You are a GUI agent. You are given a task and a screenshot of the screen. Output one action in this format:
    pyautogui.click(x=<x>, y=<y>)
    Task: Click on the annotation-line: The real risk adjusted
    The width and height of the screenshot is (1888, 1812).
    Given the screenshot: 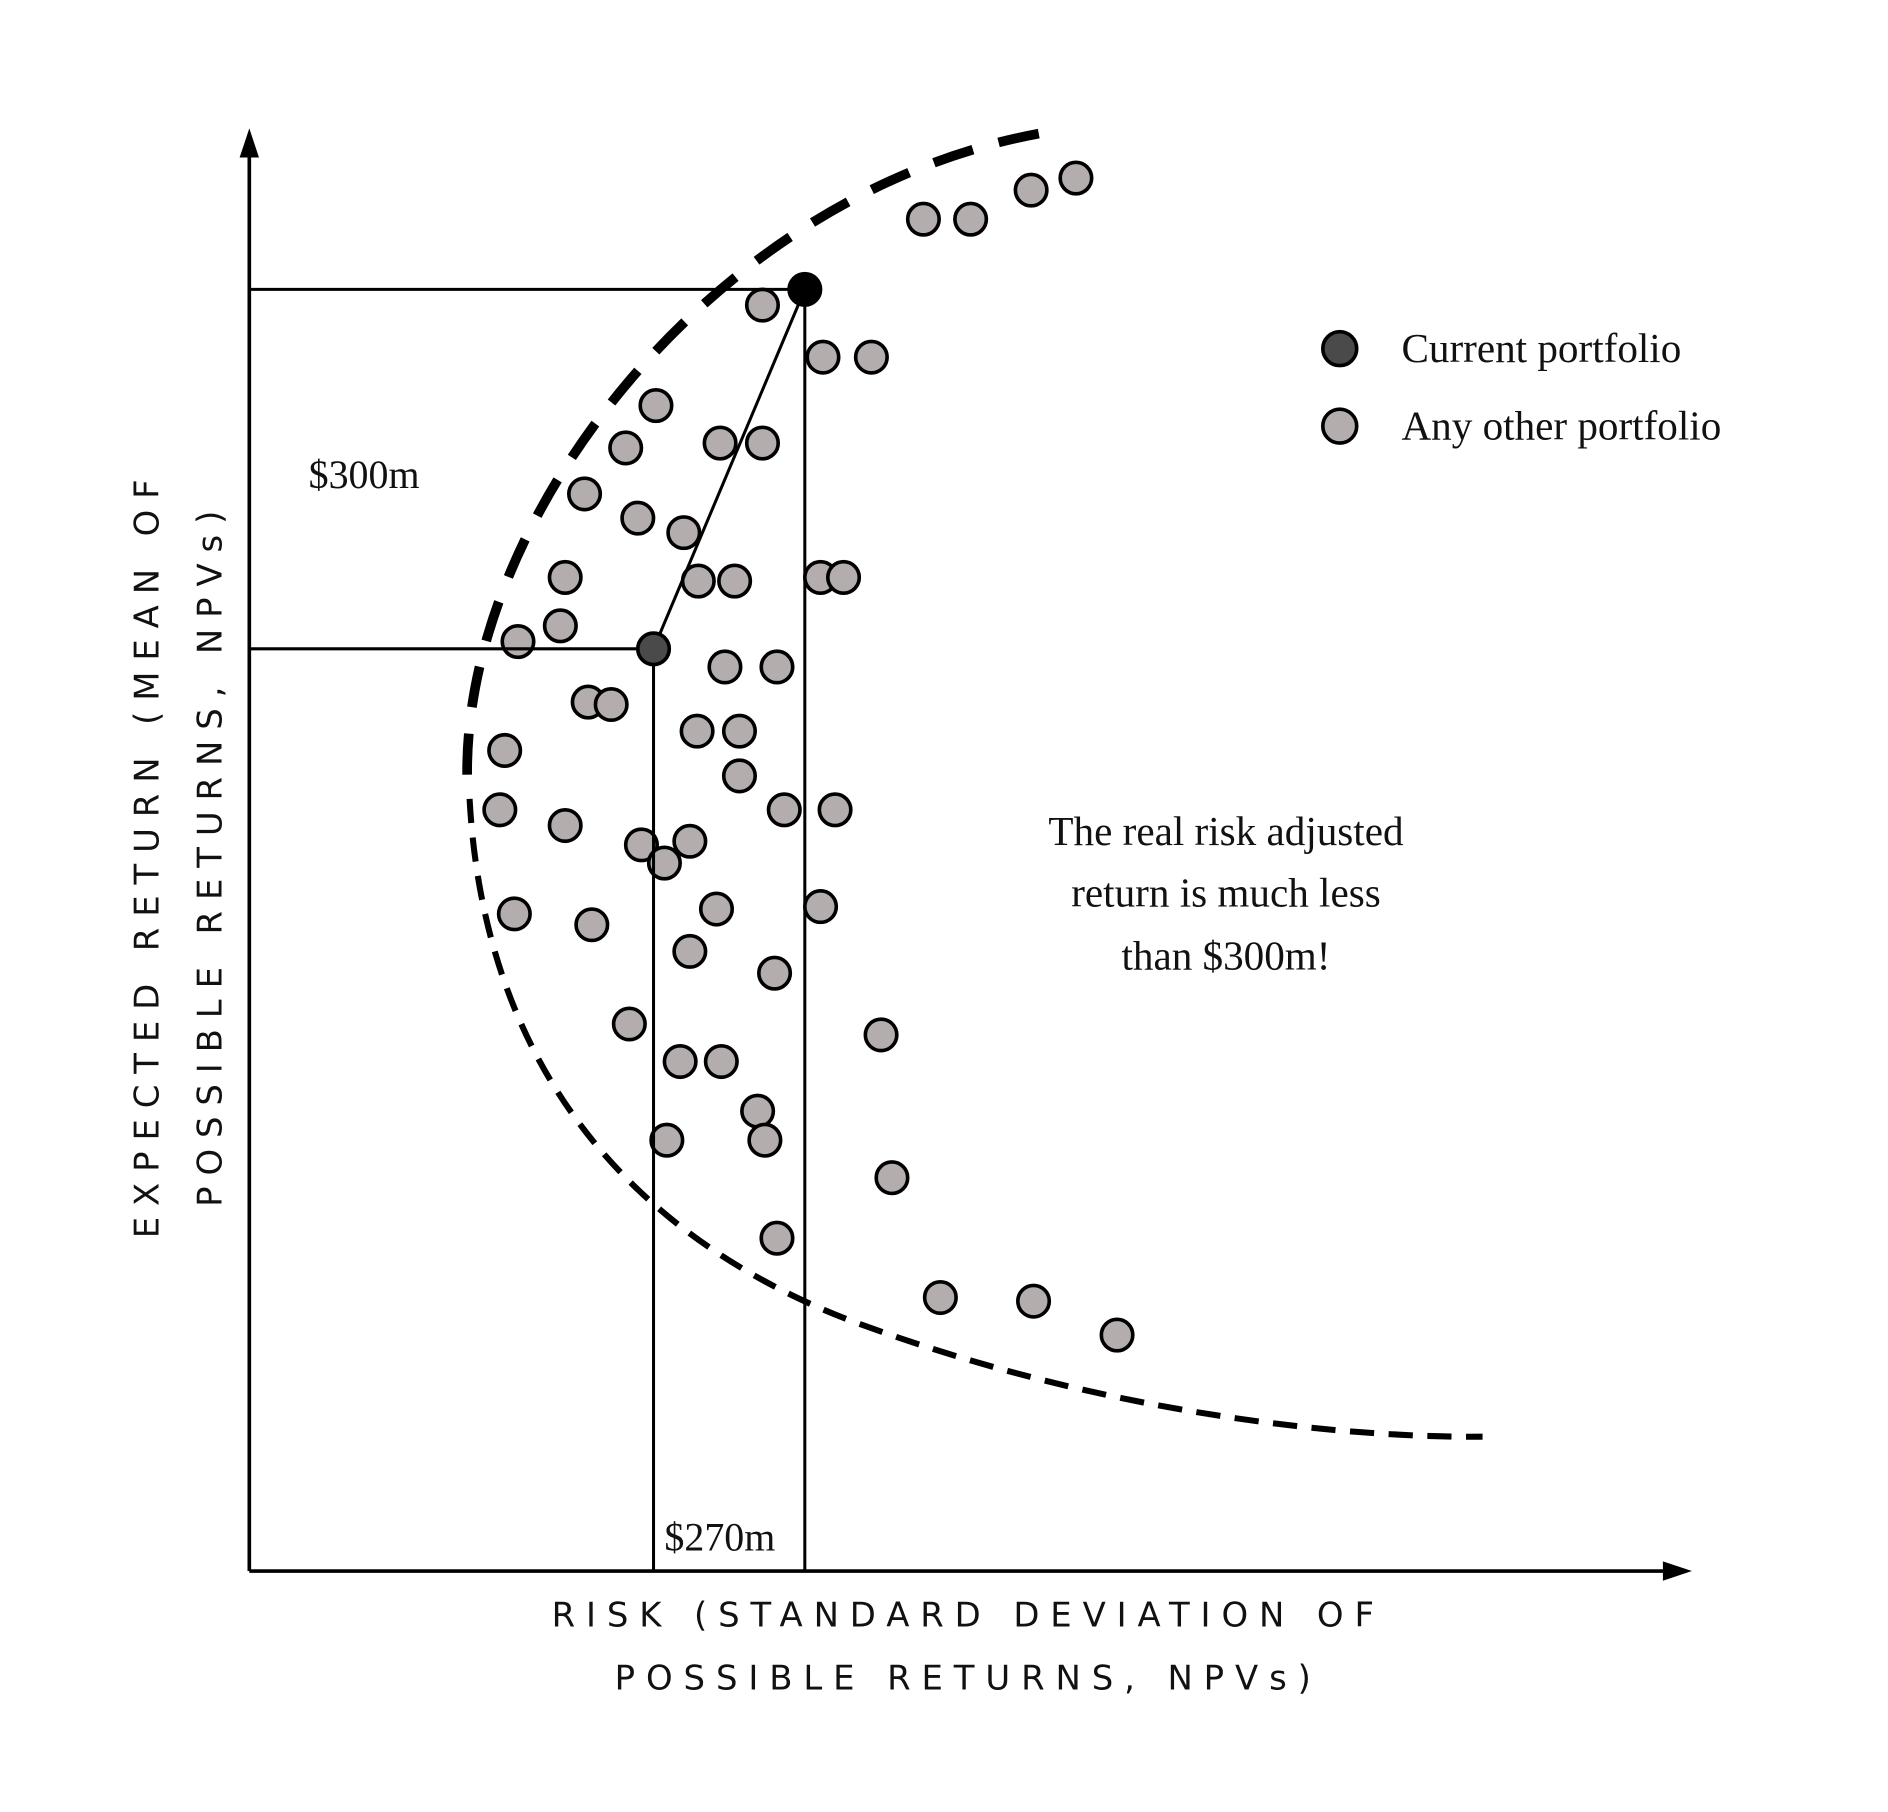 What is the action you would take?
    pyautogui.click(x=1226, y=831)
    